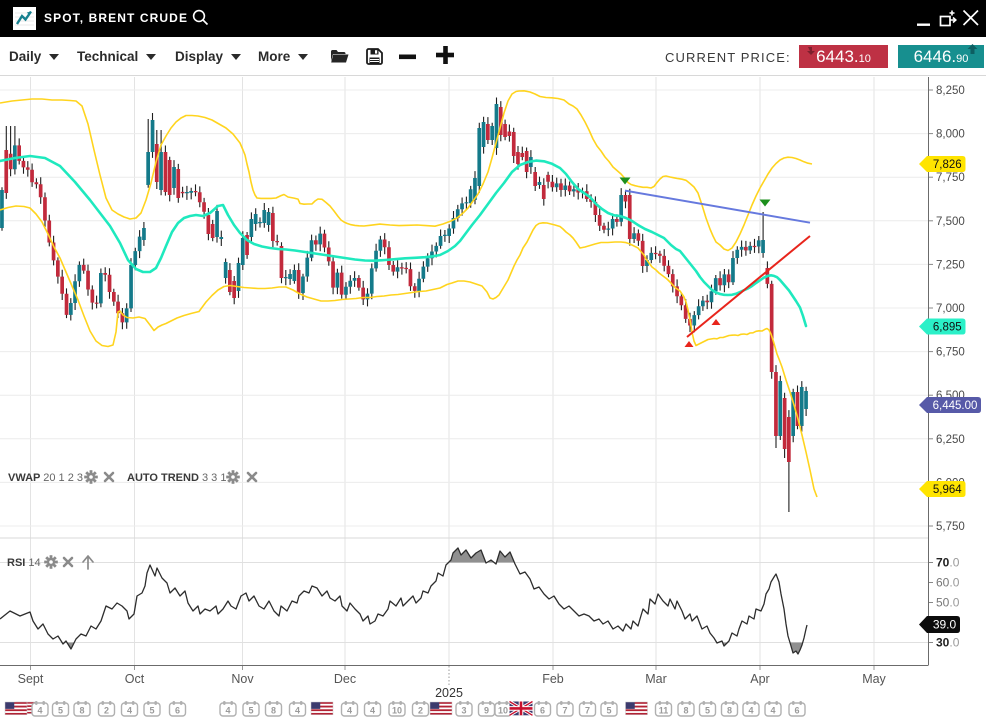 This screenshot has height=723, width=986. Describe the element at coordinates (948, 583) in the screenshot. I see `svg-text: 60.0` at that location.